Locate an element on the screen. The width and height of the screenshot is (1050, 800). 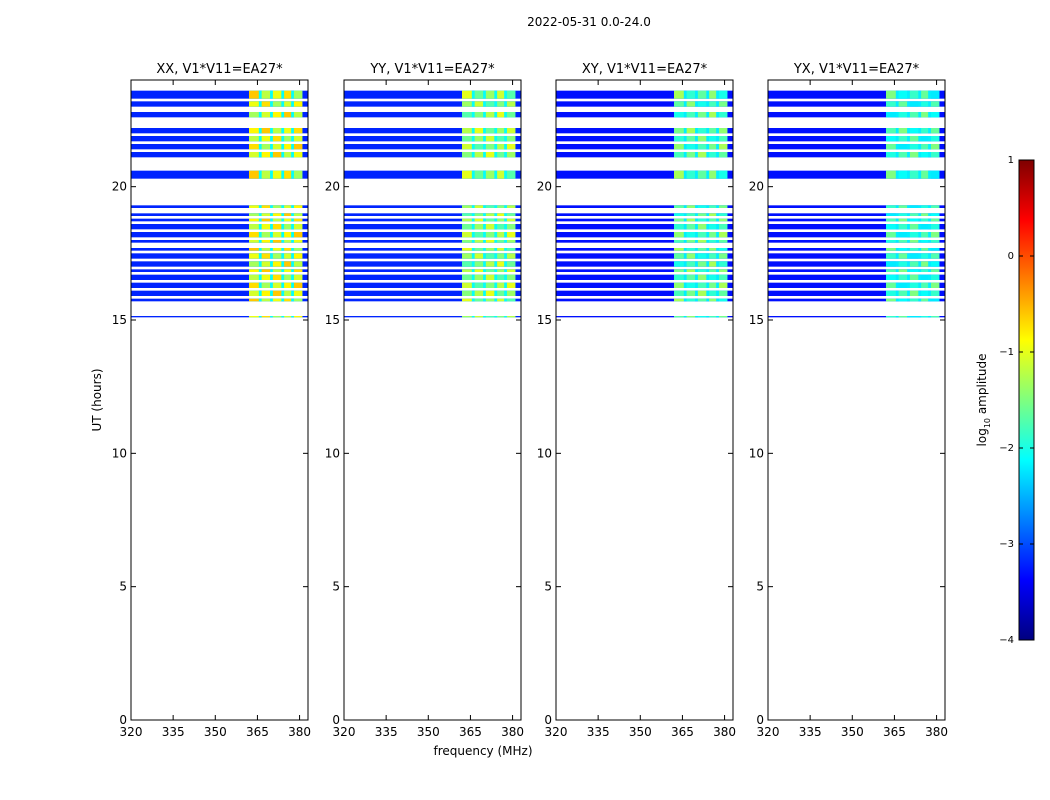
x-tick-label: 320 is located at coordinates (131, 732).